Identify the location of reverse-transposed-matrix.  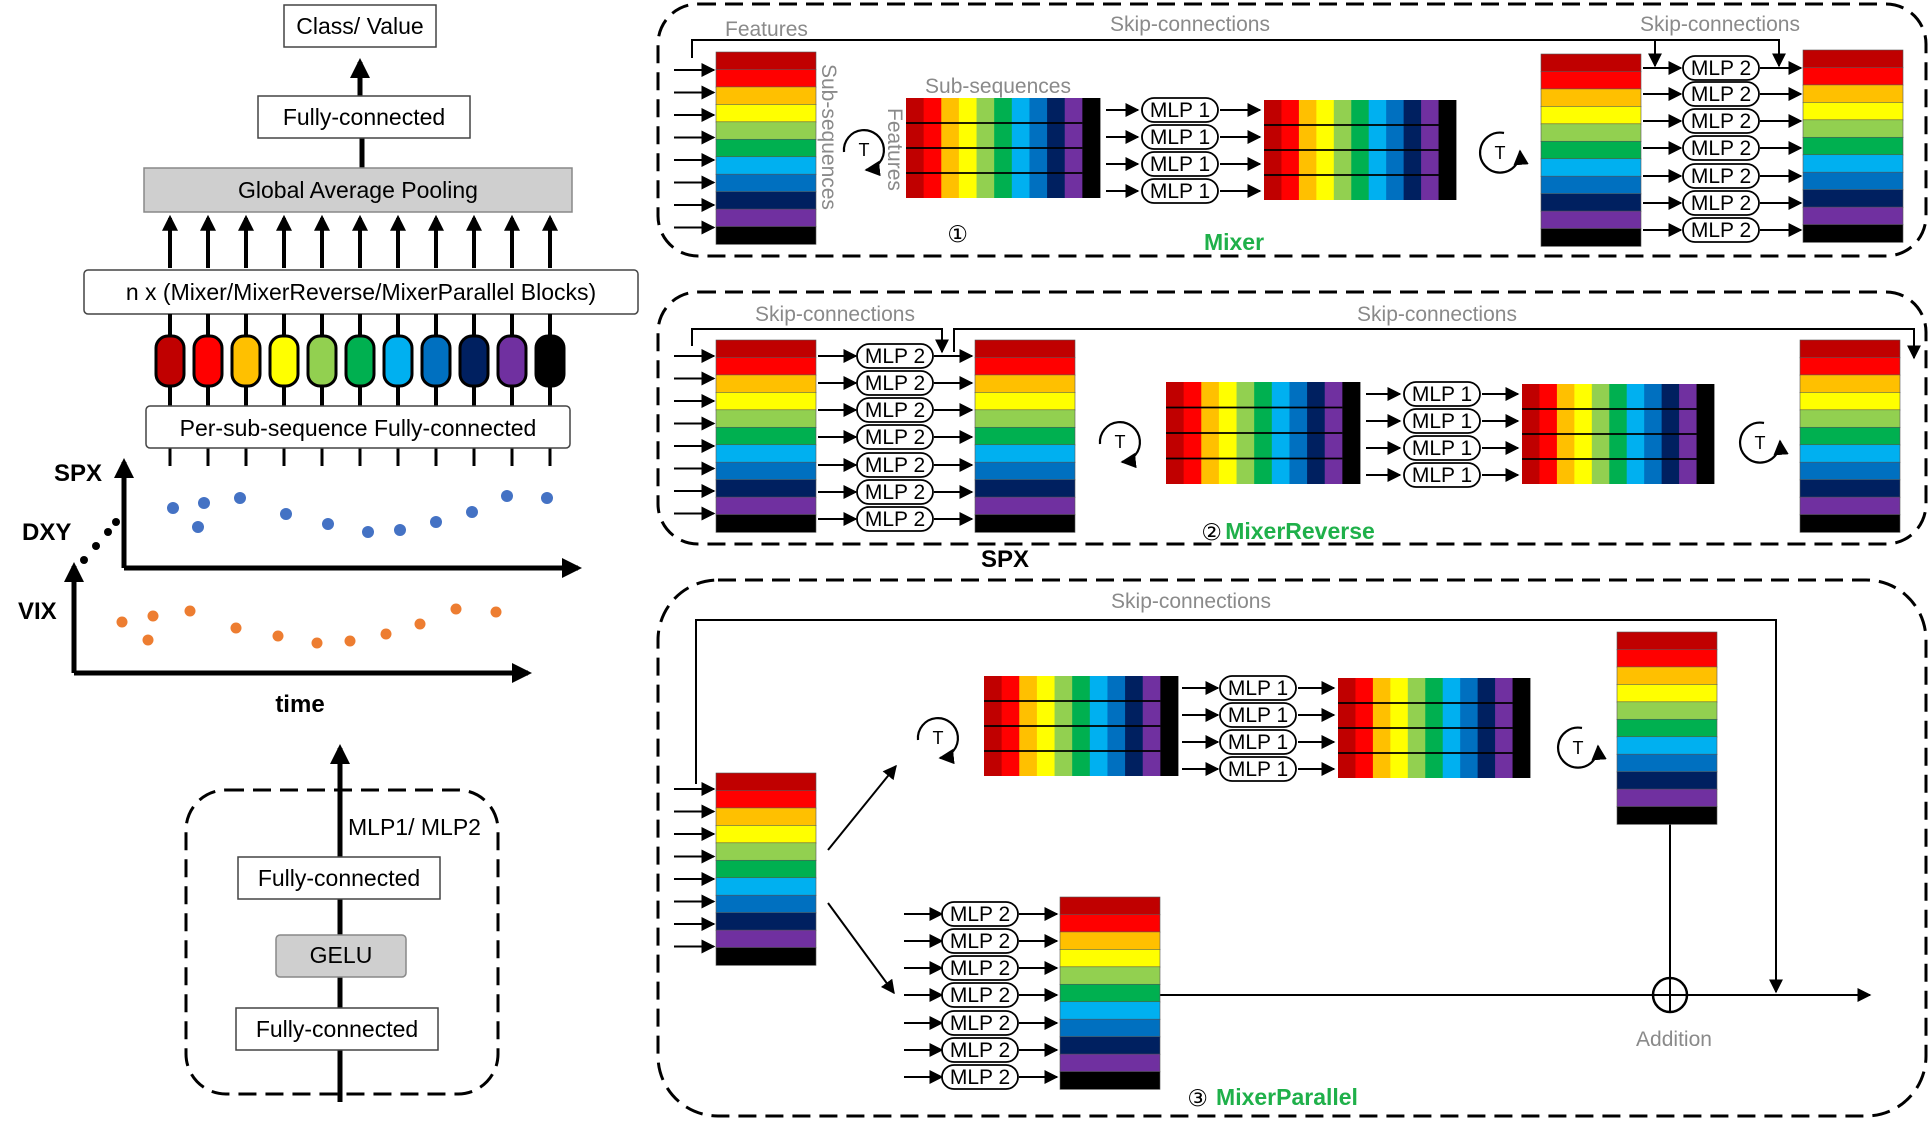
(1263, 433).